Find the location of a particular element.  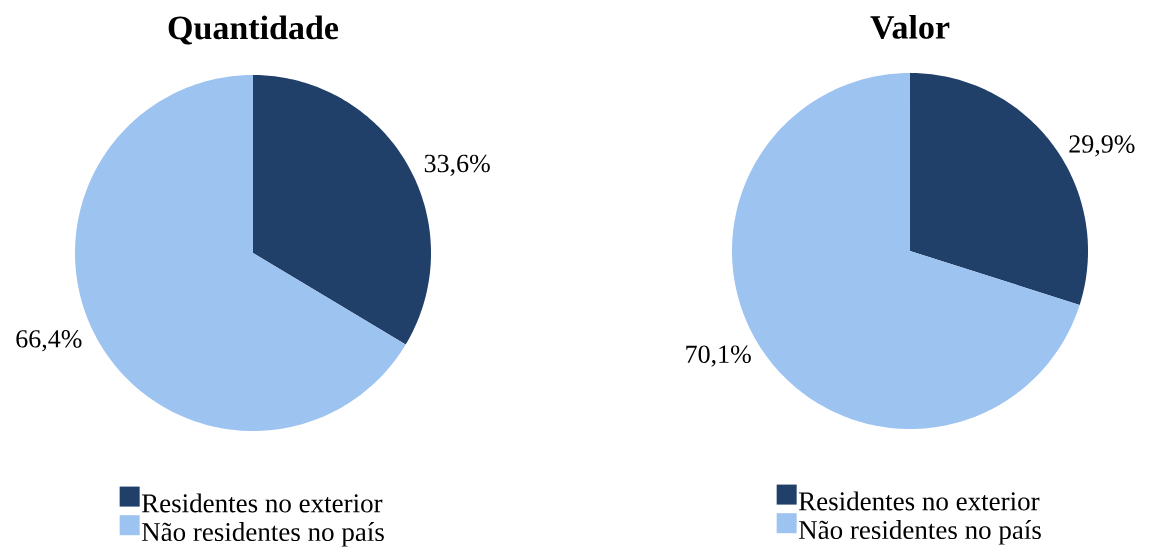

data-label: 29,9% is located at coordinates (1102, 146).